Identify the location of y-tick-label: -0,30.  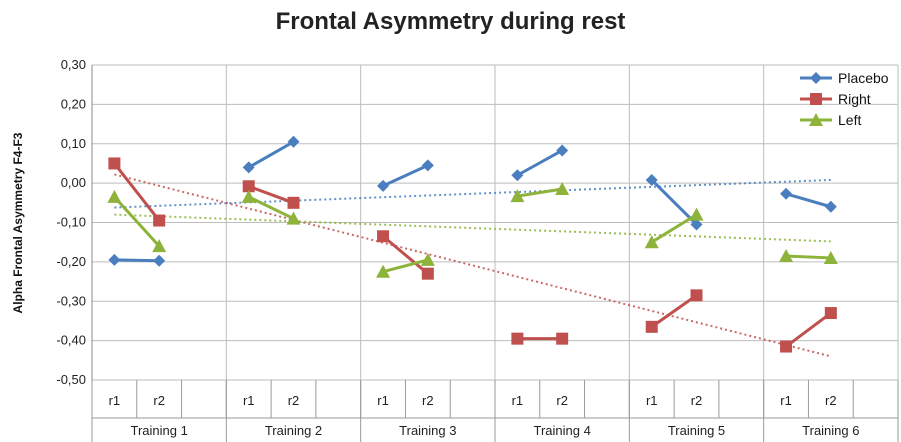
(71, 300).